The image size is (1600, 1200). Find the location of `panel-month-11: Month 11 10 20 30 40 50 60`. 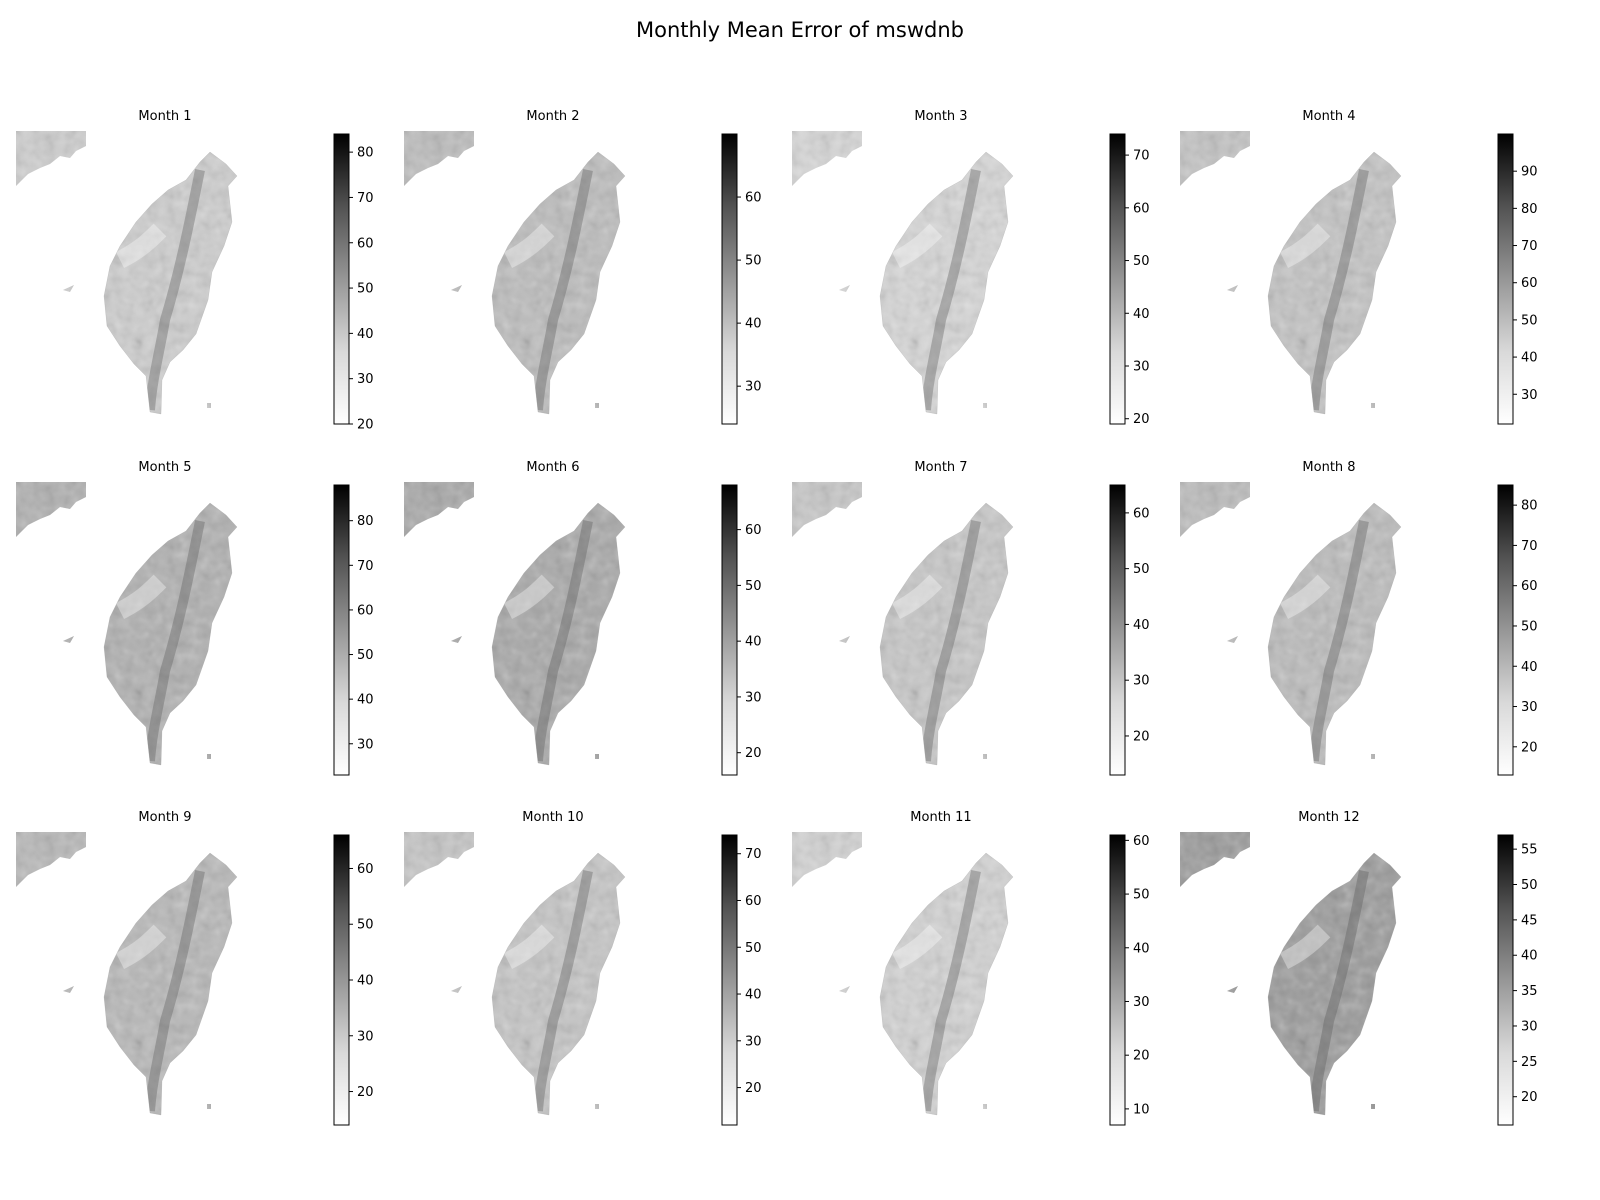

panel-month-11: Month 11 10 20 30 40 50 60 is located at coordinates (971, 968).